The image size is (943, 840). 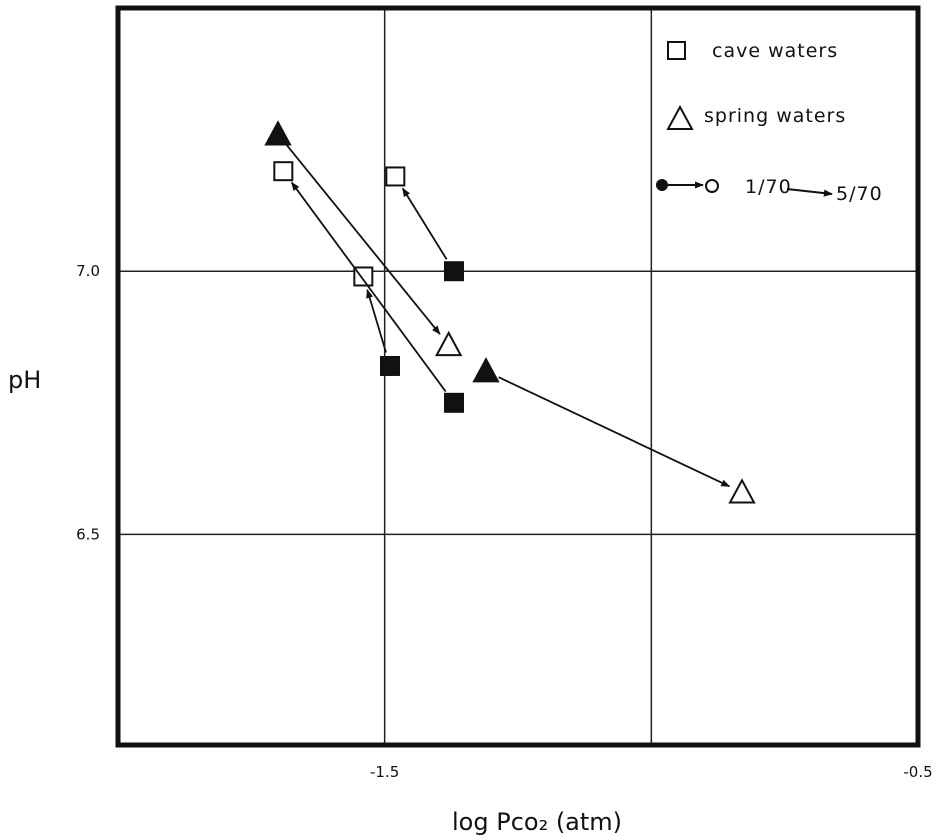 I want to click on legend-to-label: 5/70, so click(x=859, y=194).